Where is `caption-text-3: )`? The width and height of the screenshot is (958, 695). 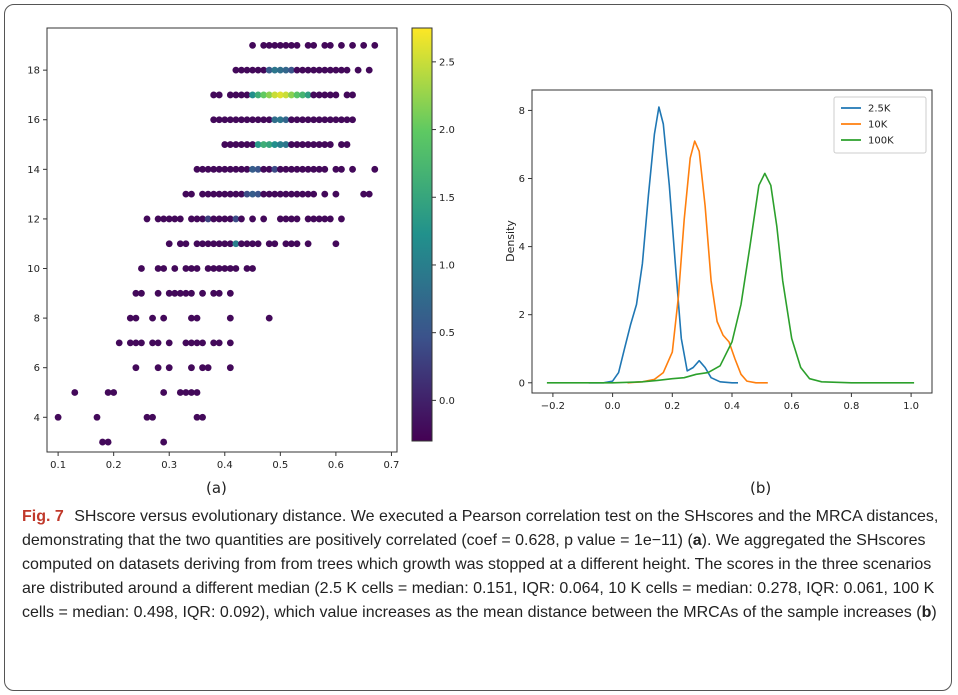
caption-text-3: ) is located at coordinates (934, 612).